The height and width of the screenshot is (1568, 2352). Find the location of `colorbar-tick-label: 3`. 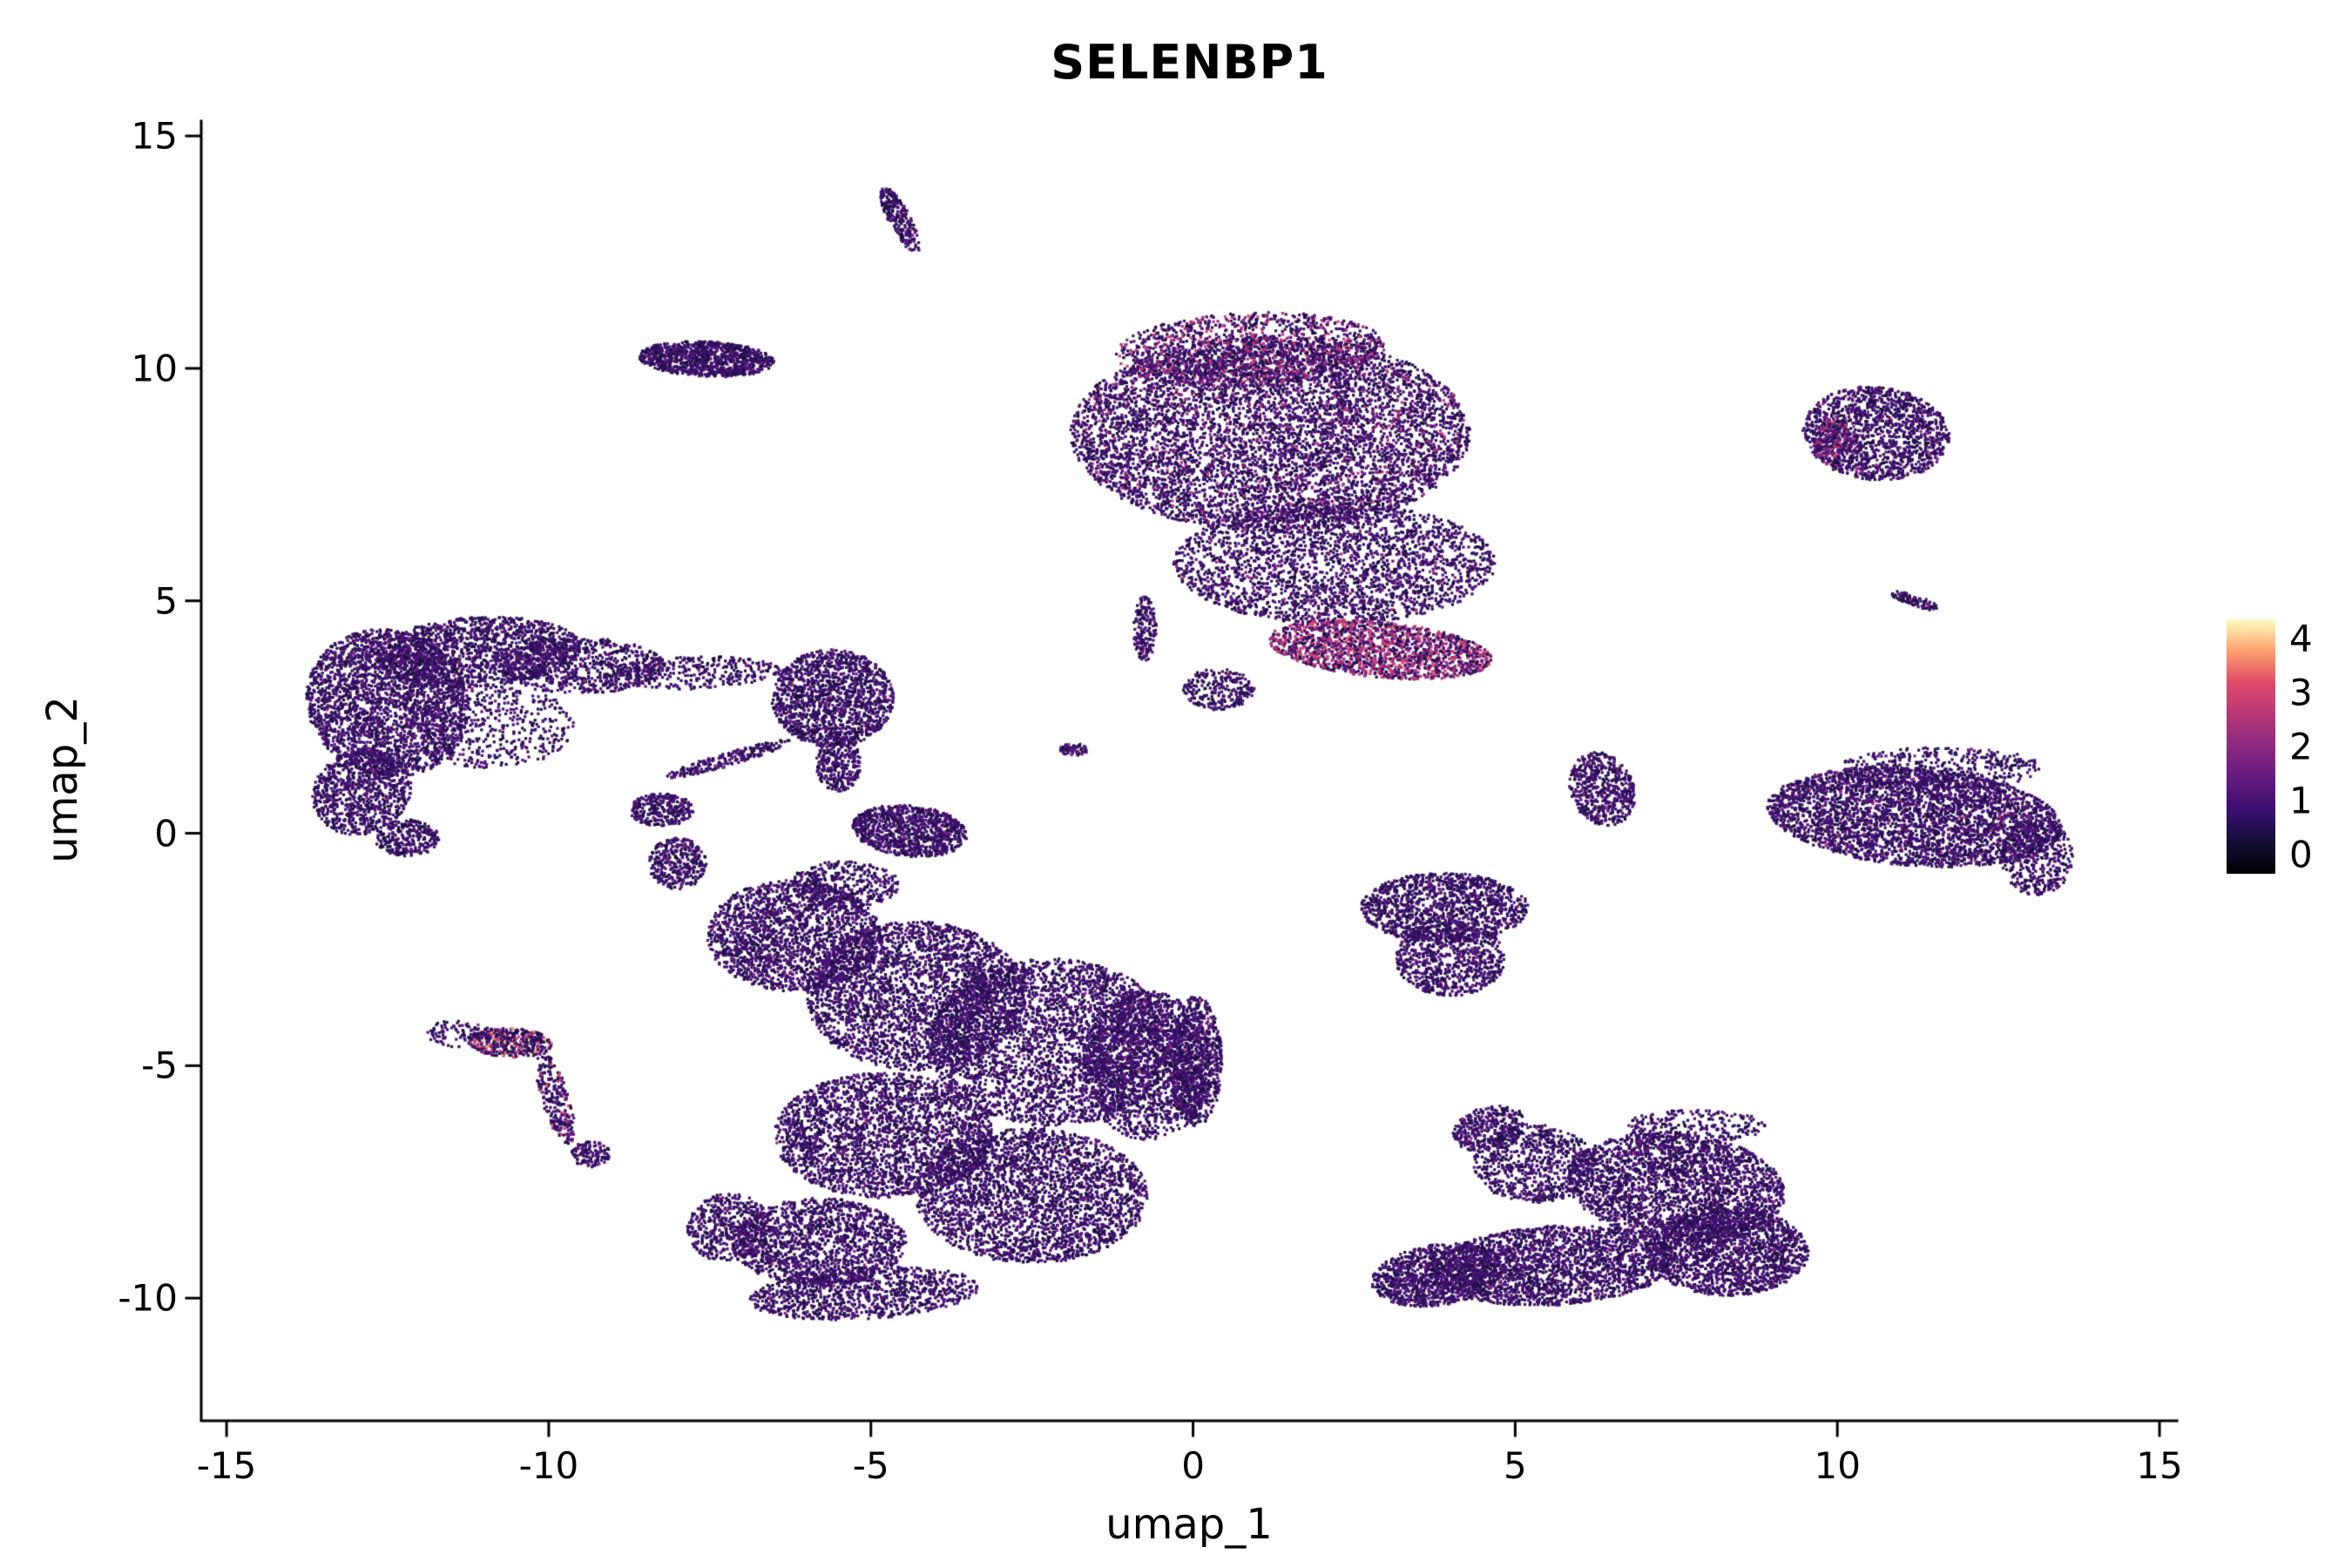

colorbar-tick-label: 3 is located at coordinates (2301, 692).